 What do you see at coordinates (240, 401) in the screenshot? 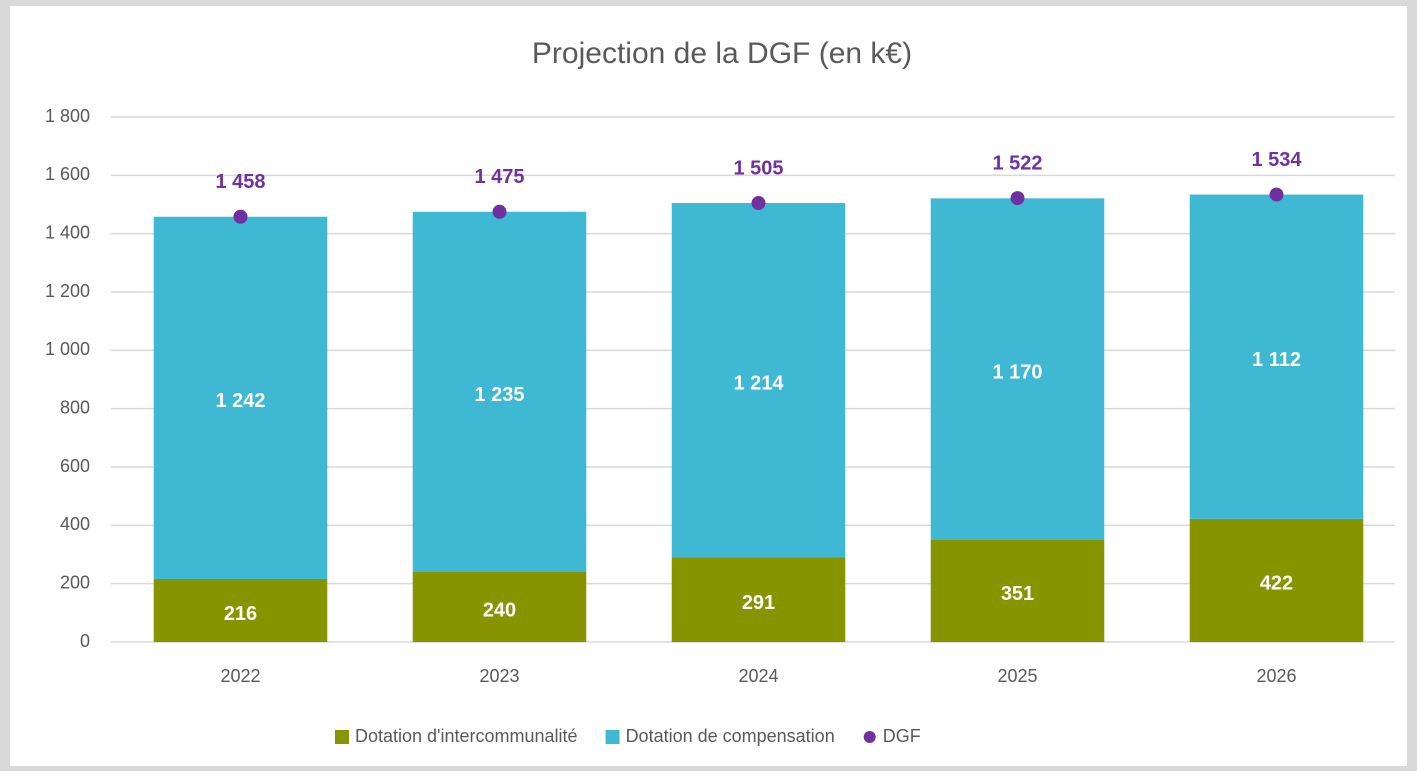
I see `data-label: 1 242` at bounding box center [240, 401].